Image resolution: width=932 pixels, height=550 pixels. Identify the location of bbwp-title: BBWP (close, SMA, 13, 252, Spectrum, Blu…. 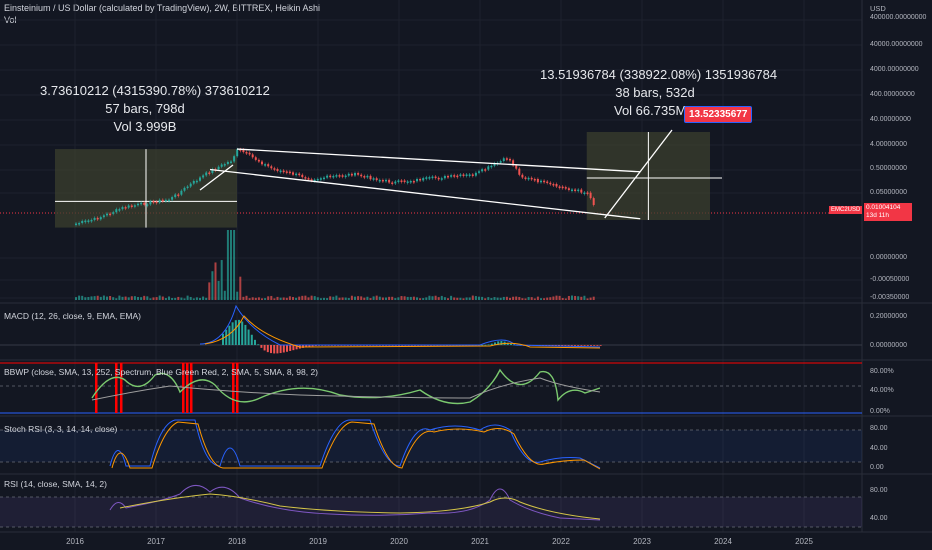
(161, 372).